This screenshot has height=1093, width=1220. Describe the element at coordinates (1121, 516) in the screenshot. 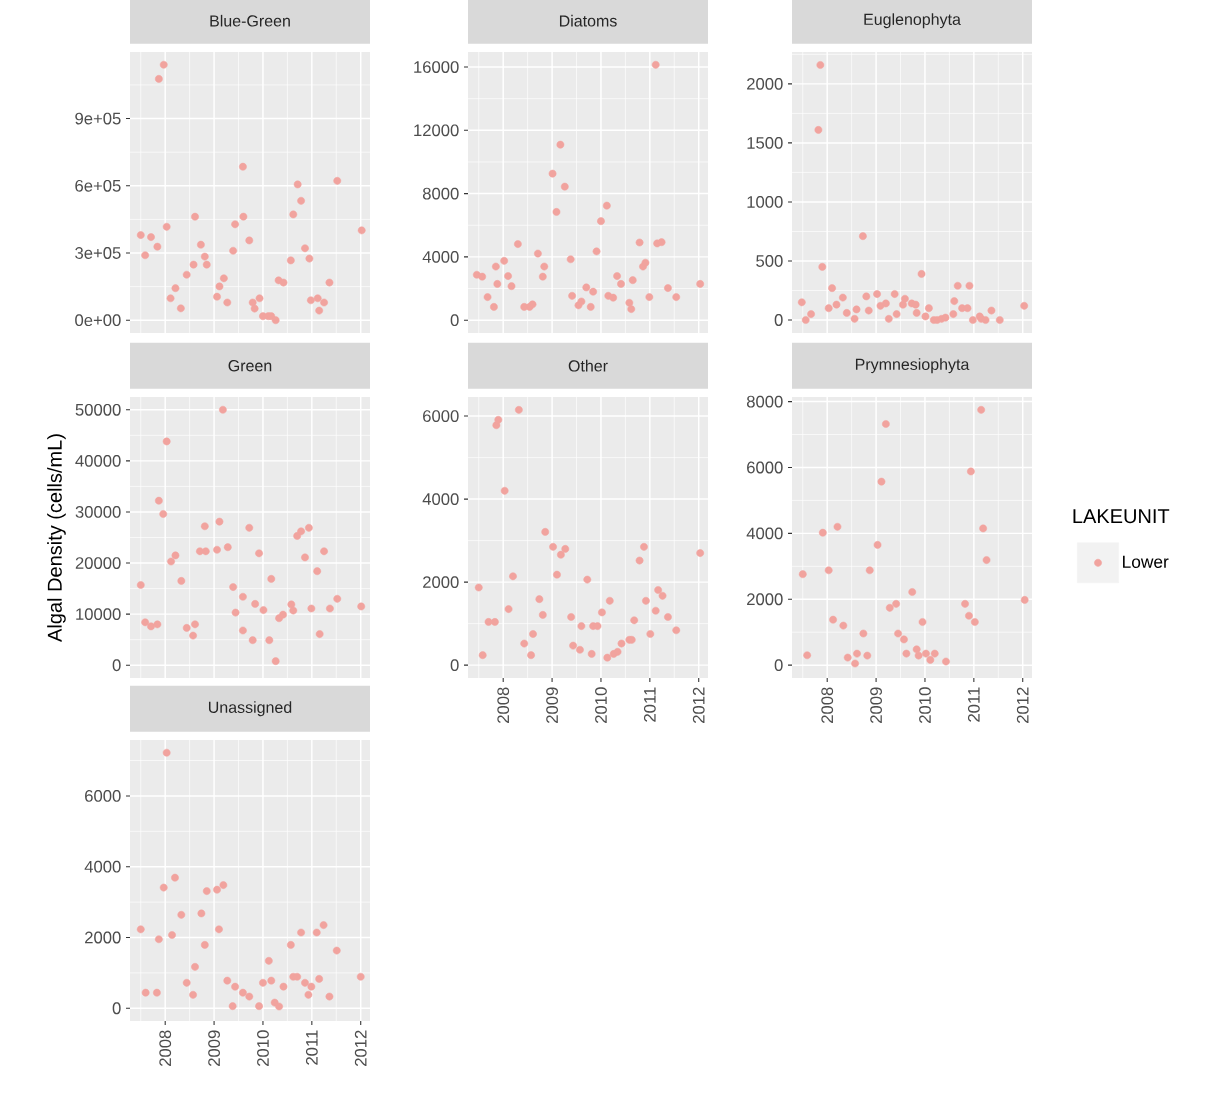

I see `legend-title: LAKEUNIT` at that location.